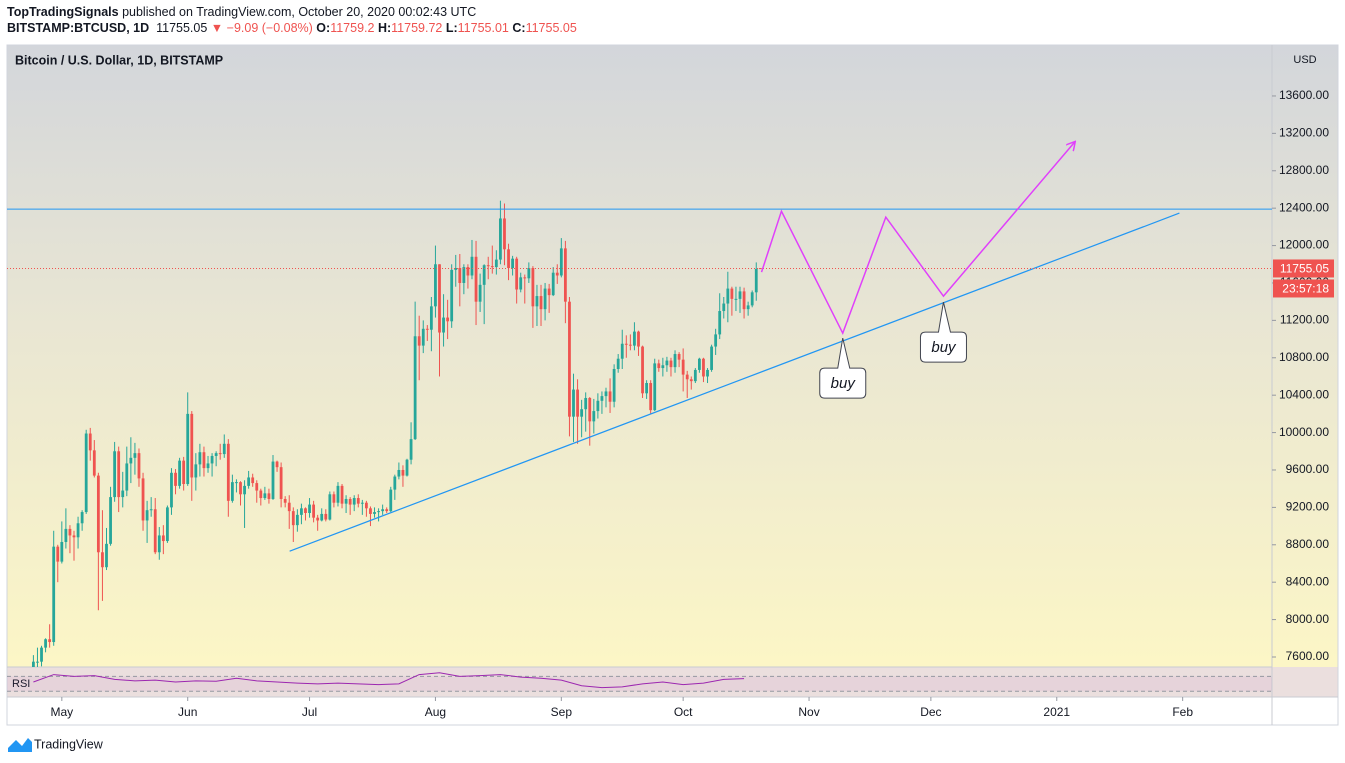 Image resolution: width=1345 pixels, height=763 pixels. I want to click on last-price-tag, so click(1303, 268).